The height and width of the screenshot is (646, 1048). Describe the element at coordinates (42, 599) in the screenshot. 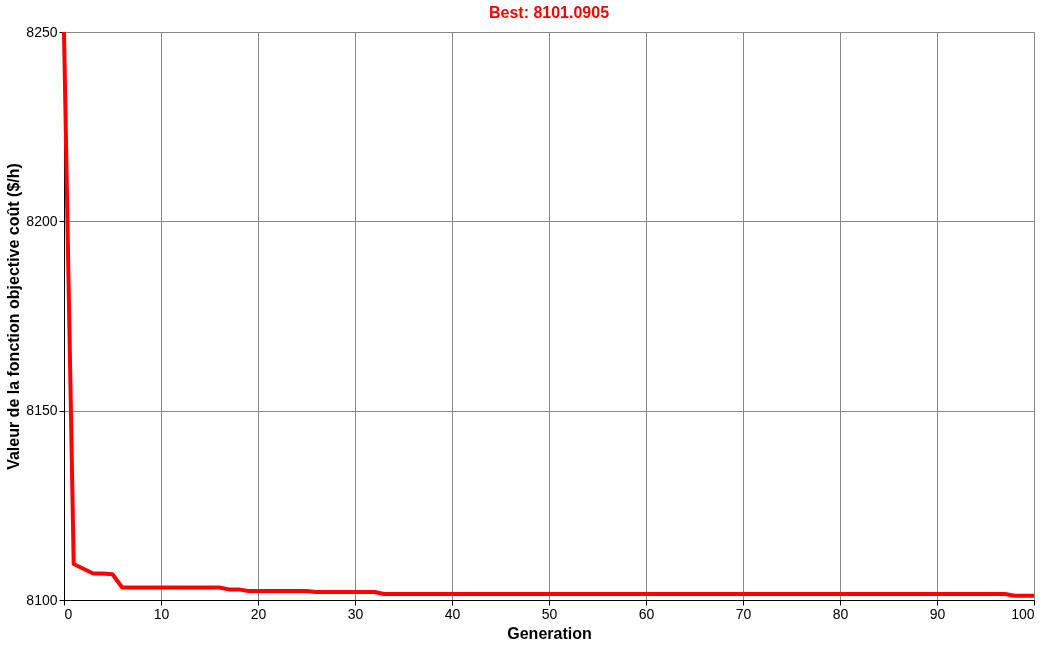

I see `y-tick-label: 8100` at that location.